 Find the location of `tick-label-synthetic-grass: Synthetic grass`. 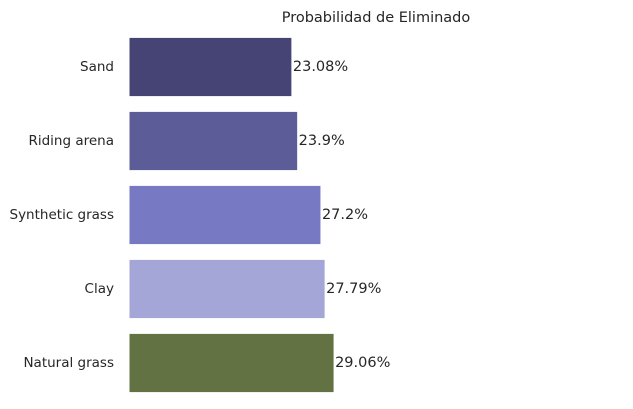

tick-label-synthetic-grass: Synthetic grass is located at coordinates (62, 215).